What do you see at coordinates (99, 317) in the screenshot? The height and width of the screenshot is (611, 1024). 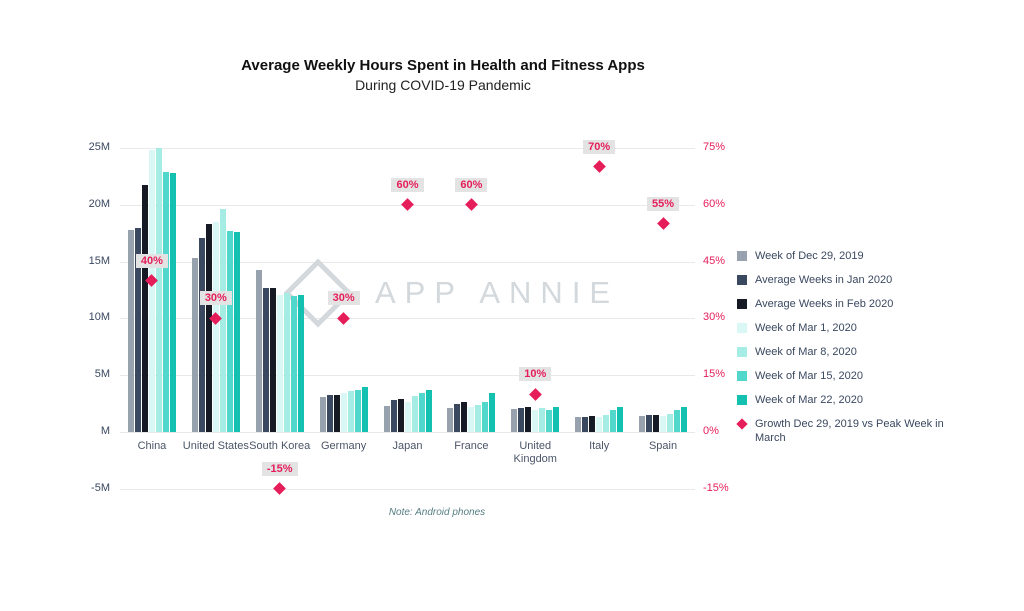 I see `left-axis-tick-label: 10M` at bounding box center [99, 317].